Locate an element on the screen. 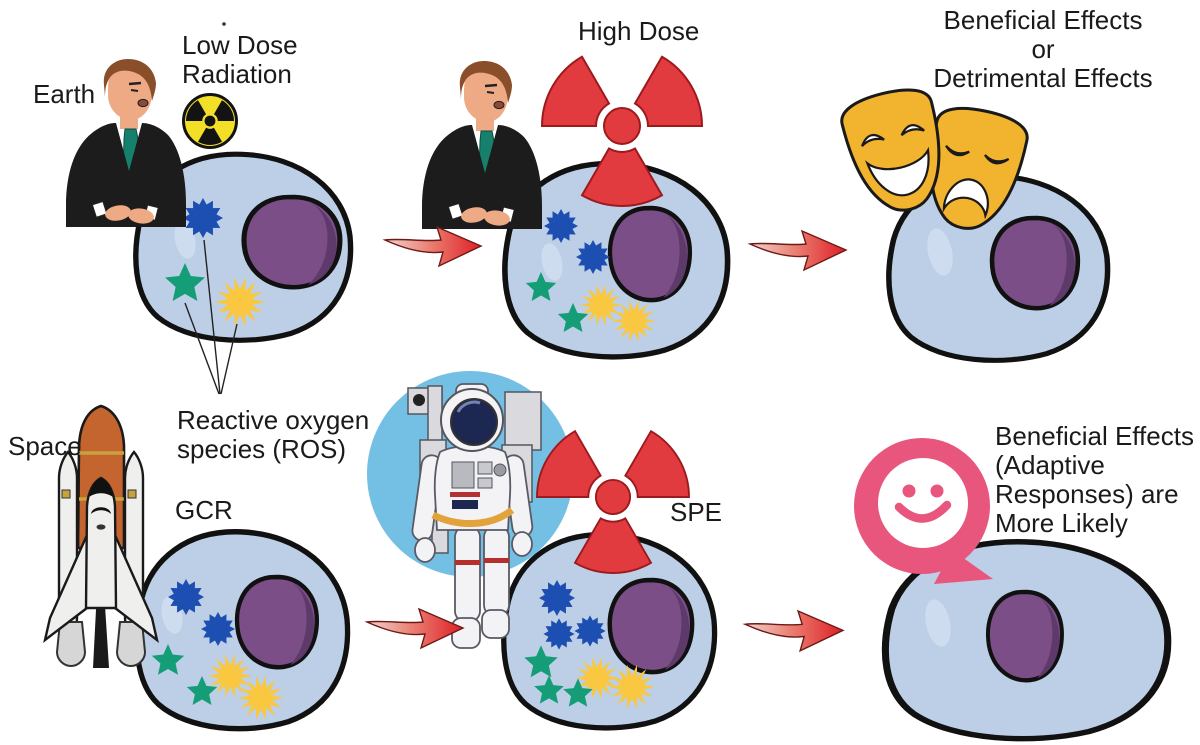 This screenshot has height=745, width=1200. ros-pointer-lines is located at coordinates (211, 317).